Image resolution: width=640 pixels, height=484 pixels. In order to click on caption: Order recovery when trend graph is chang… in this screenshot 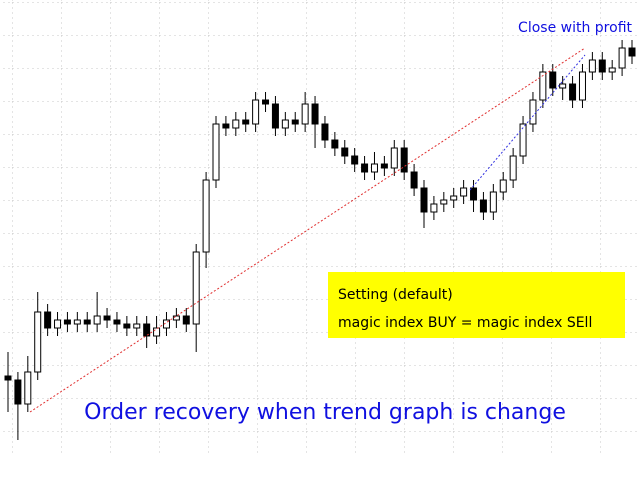, I will do `click(325, 412)`.